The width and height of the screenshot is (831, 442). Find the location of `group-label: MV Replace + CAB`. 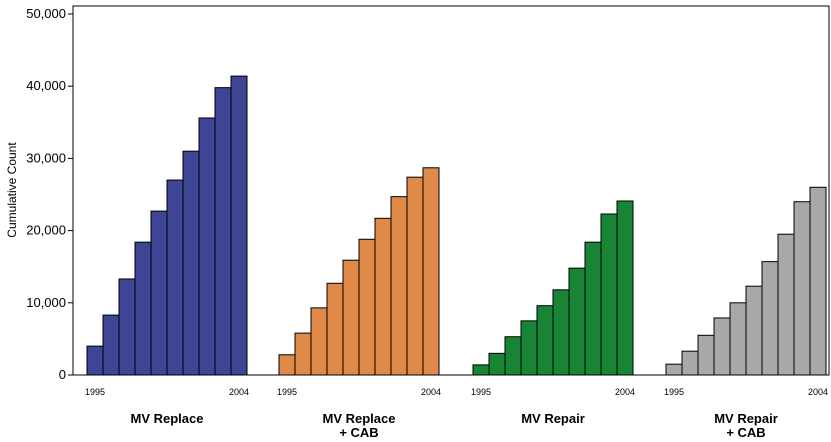

group-label: MV Replace + CAB is located at coordinates (359, 425).